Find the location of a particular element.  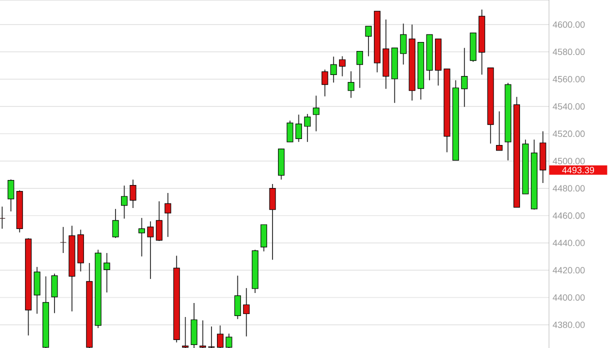

y-tick-label: 4520.00 is located at coordinates (568, 133).